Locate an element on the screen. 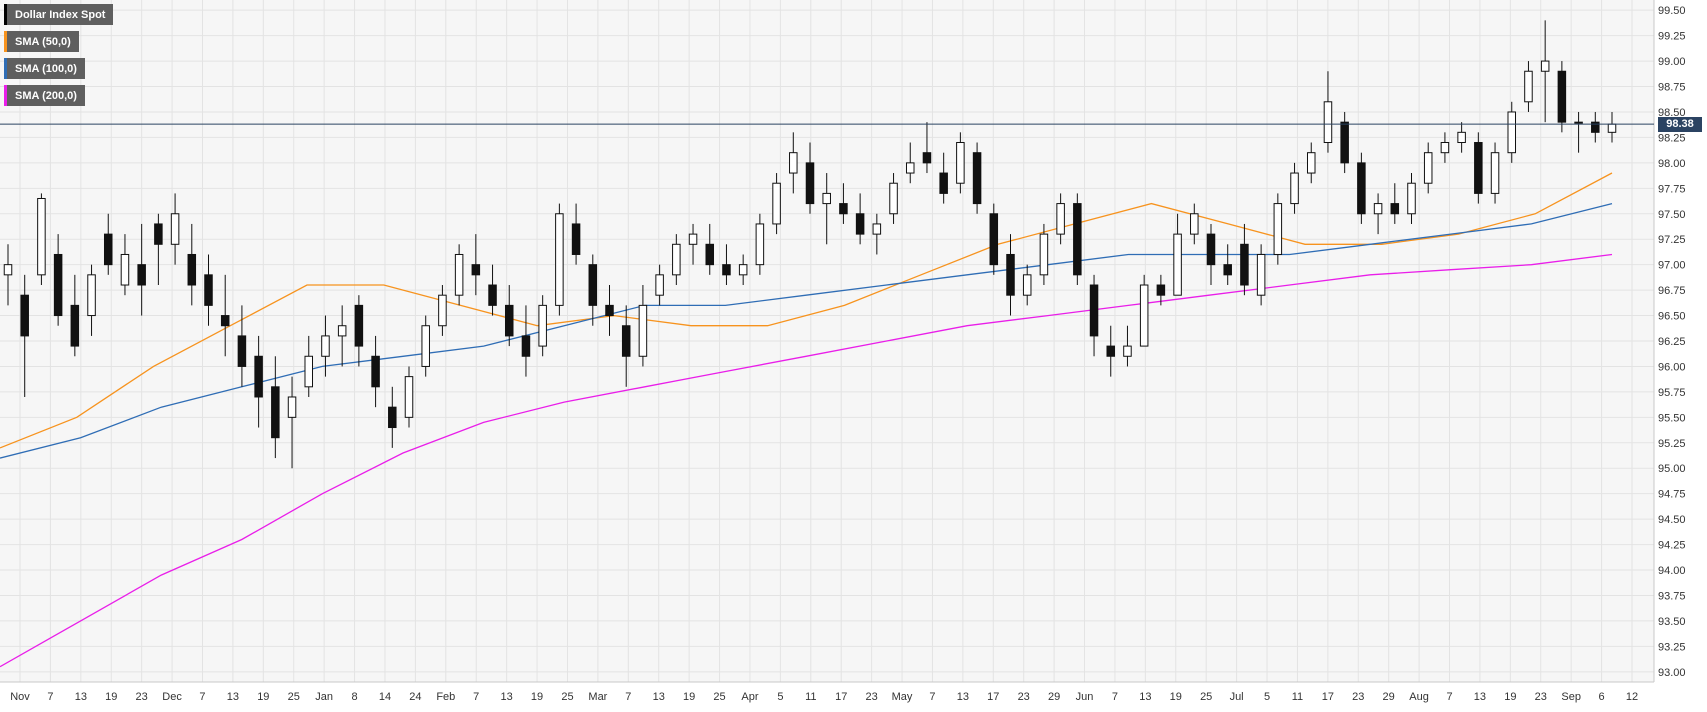 The image size is (1707, 712). x-tick-label: 29 is located at coordinates (1054, 697).